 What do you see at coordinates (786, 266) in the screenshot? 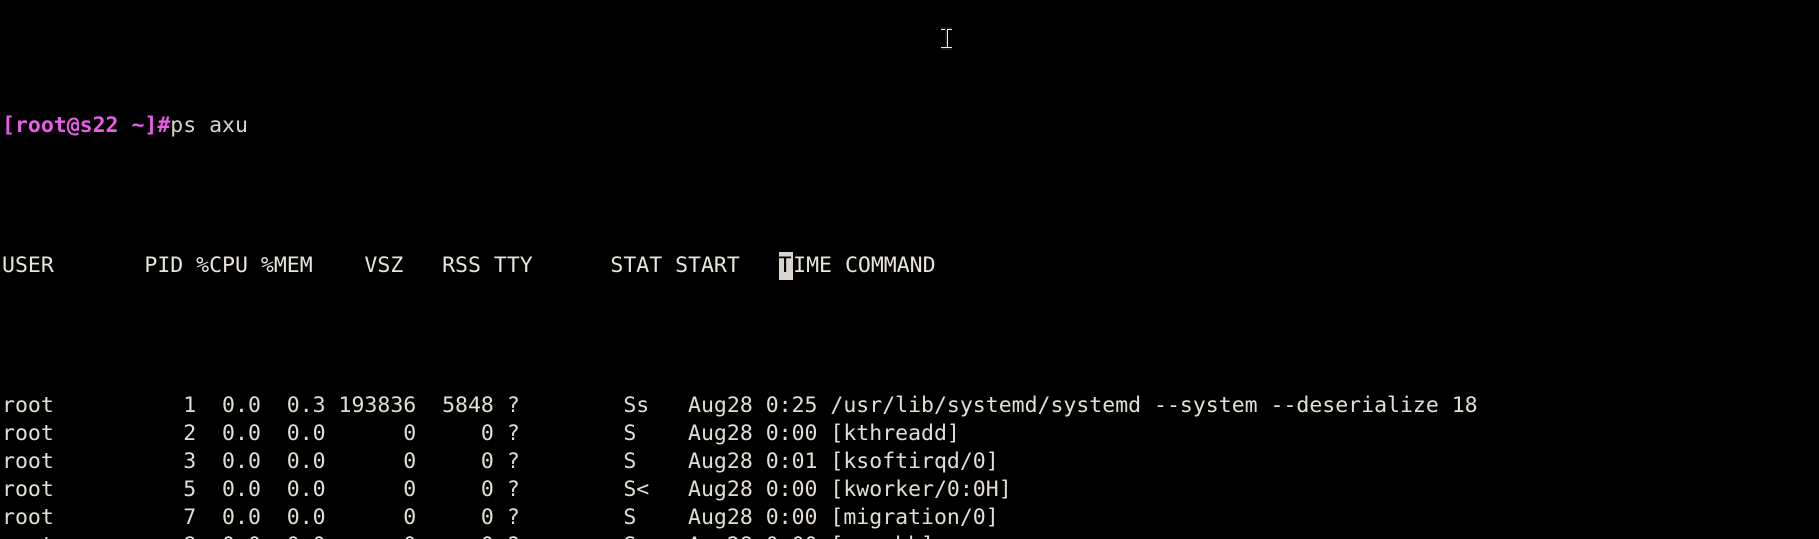
I see `text-cursor: T` at bounding box center [786, 266].